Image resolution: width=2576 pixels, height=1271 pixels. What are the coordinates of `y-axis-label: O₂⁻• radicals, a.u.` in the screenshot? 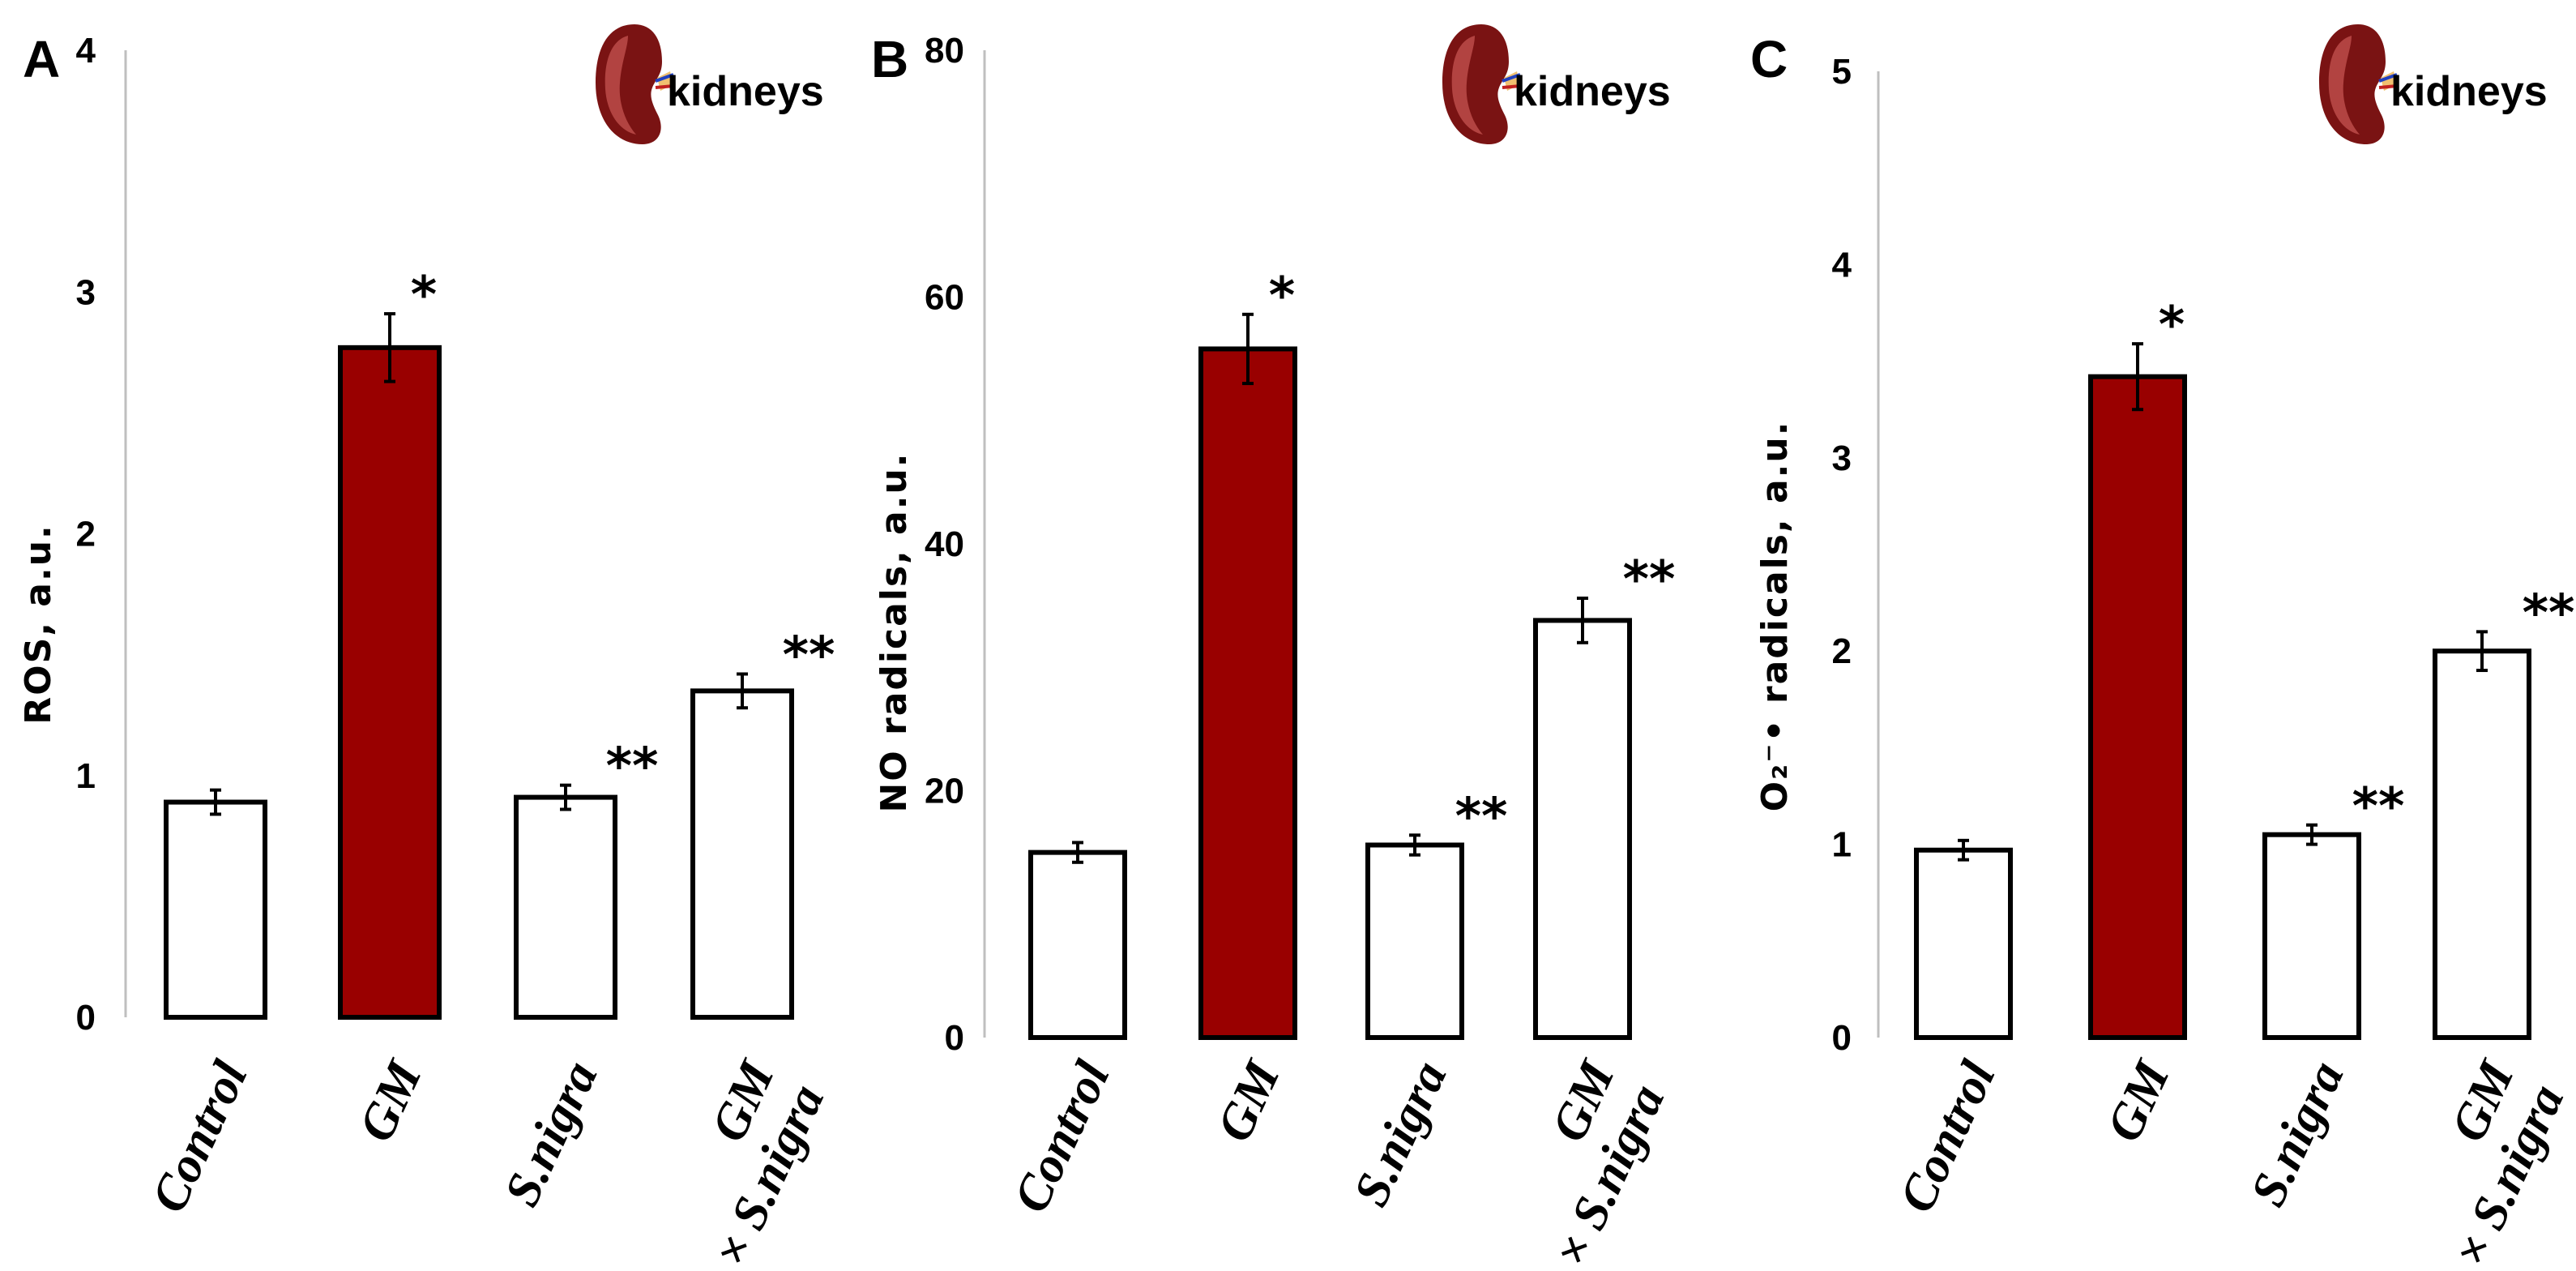 It's located at (1775, 616).